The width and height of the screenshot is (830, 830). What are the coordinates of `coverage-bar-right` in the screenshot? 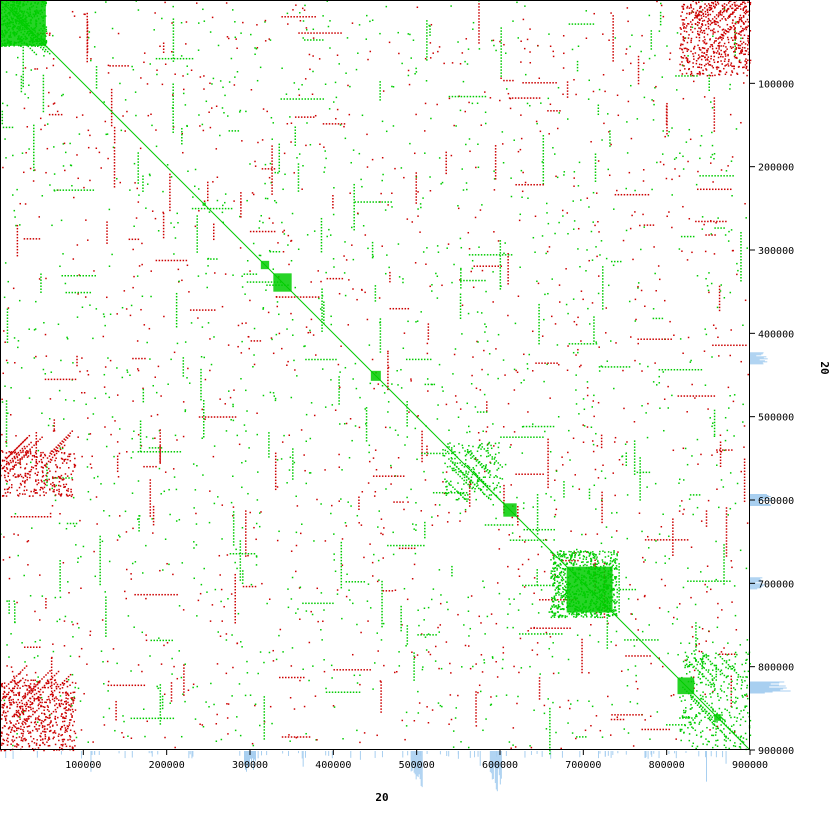 It's located at (757, 693).